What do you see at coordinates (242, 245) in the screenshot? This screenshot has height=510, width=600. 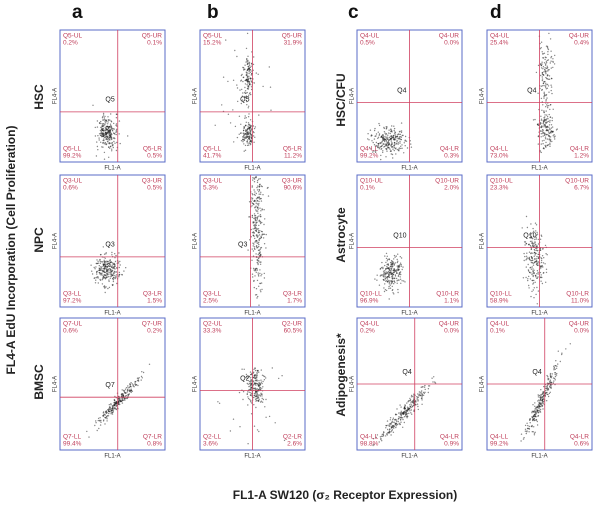 I see `gate-label: Q3` at bounding box center [242, 245].